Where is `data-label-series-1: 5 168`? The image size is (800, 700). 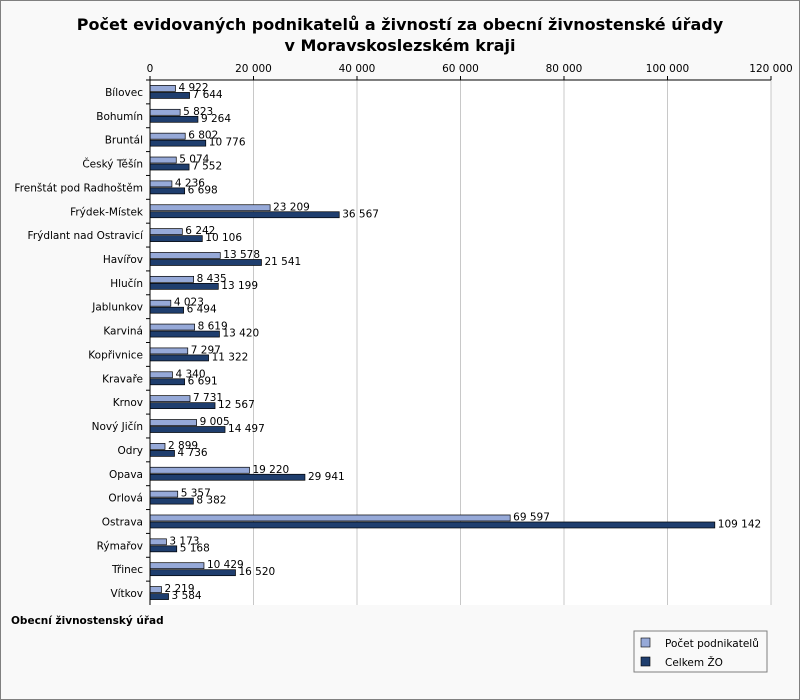 data-label-series-1: 5 168 is located at coordinates (195, 548).